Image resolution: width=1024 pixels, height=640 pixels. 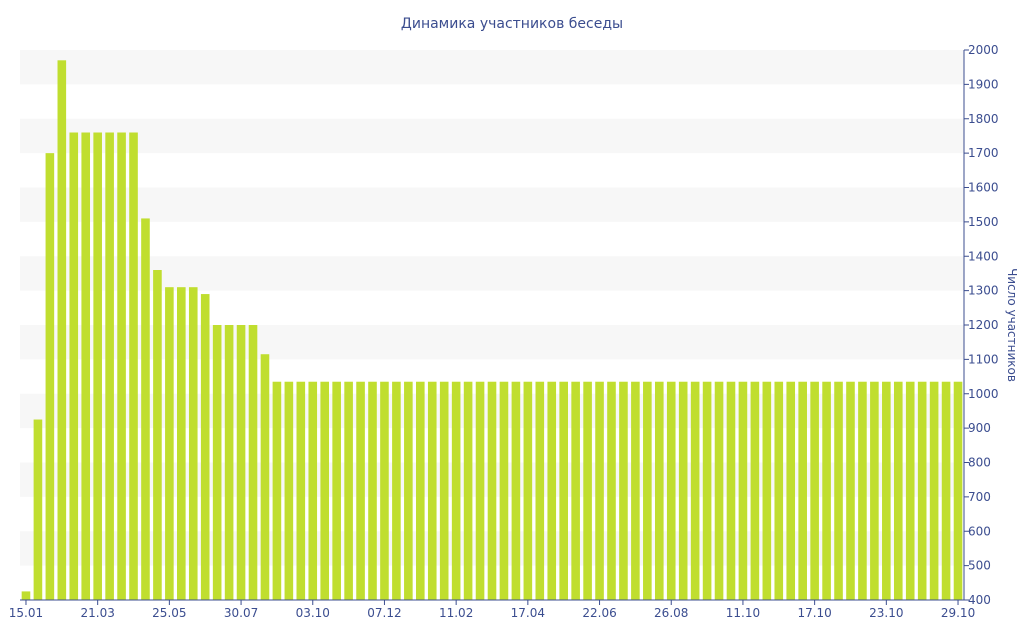 I want to click on y-tick-label: 1100, so click(x=983, y=359).